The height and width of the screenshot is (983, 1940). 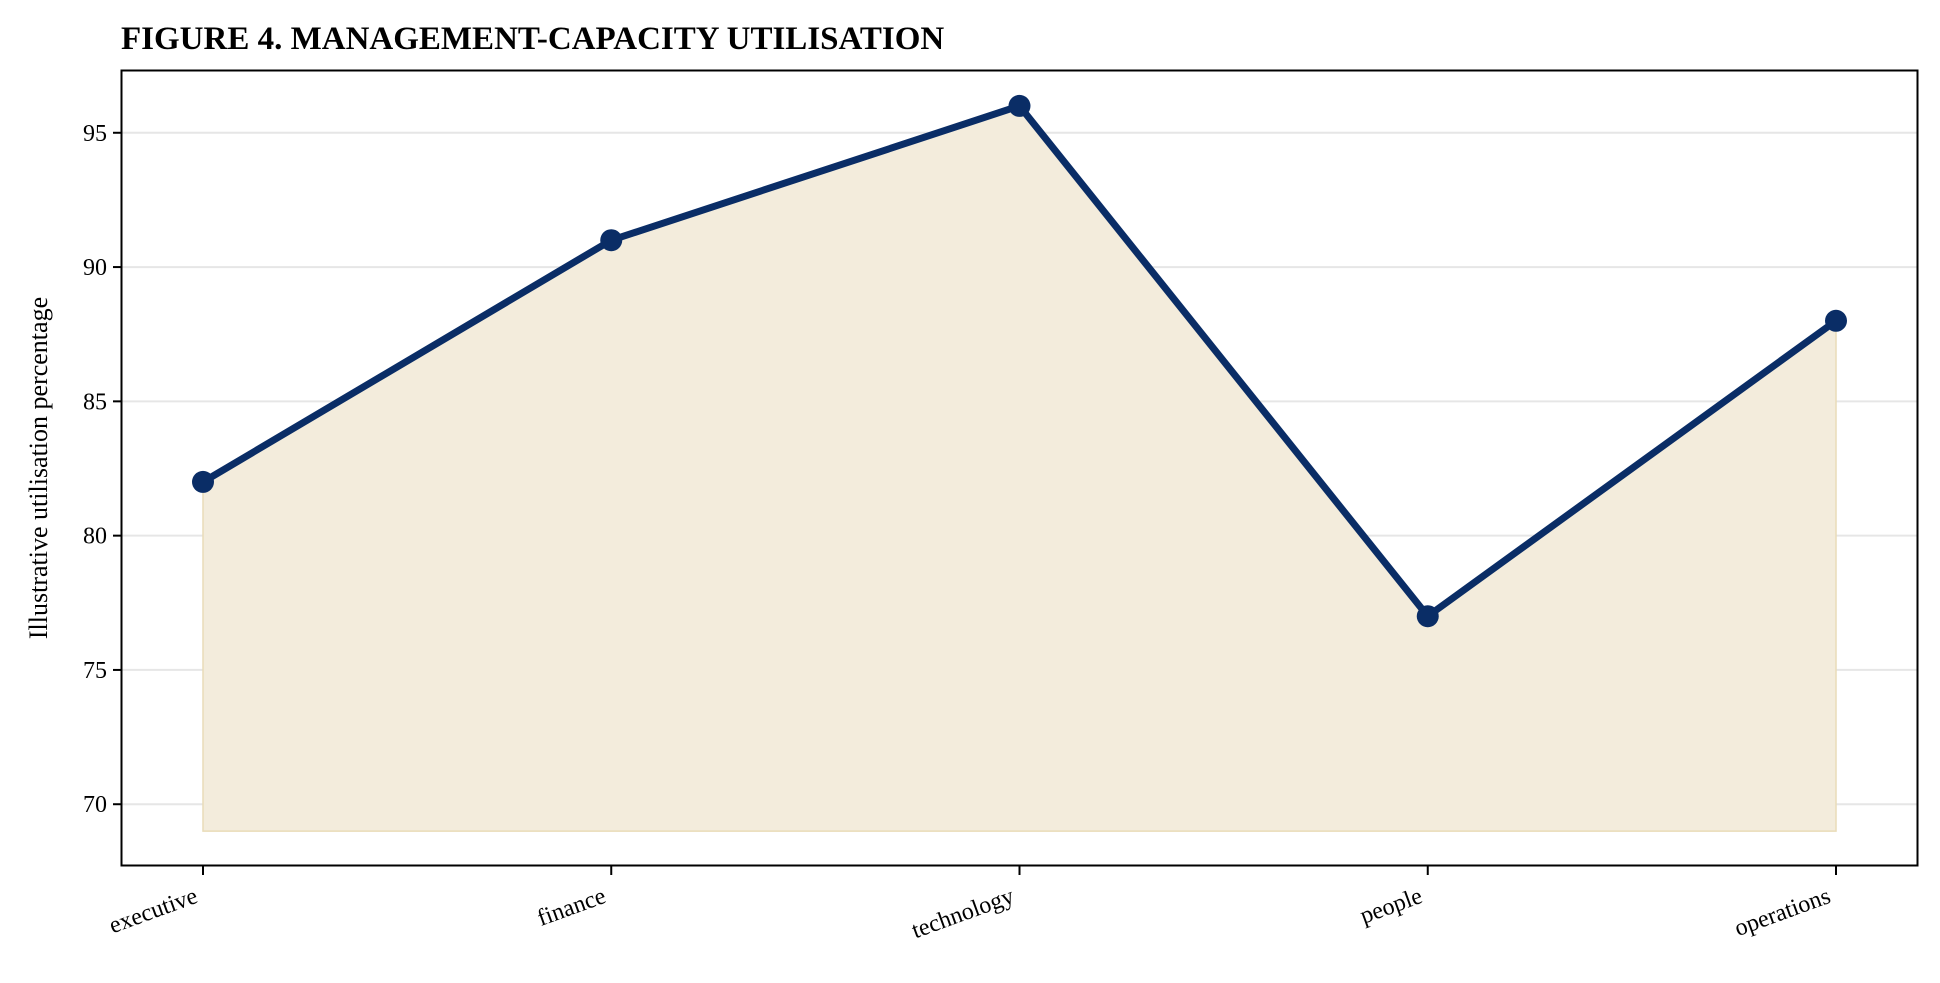 What do you see at coordinates (1836, 320) in the screenshot?
I see `data-point-operations` at bounding box center [1836, 320].